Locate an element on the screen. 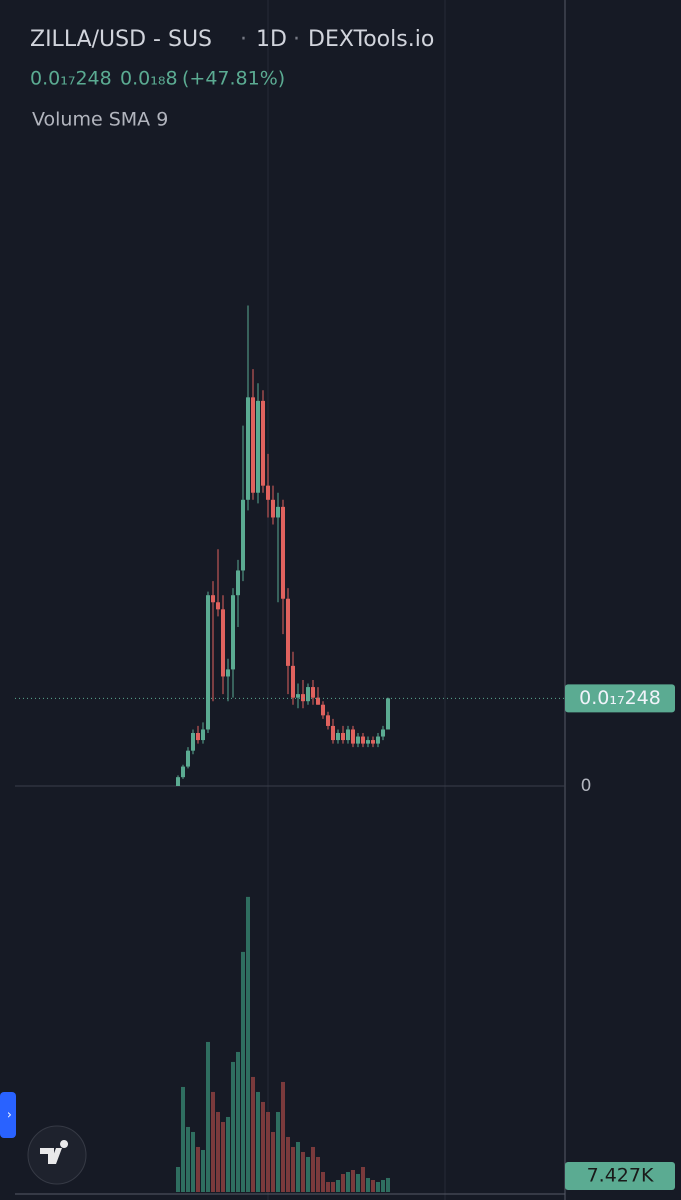 This screenshot has width=681, height=1200. header-value: 0.0₁₈8 is located at coordinates (149, 79).